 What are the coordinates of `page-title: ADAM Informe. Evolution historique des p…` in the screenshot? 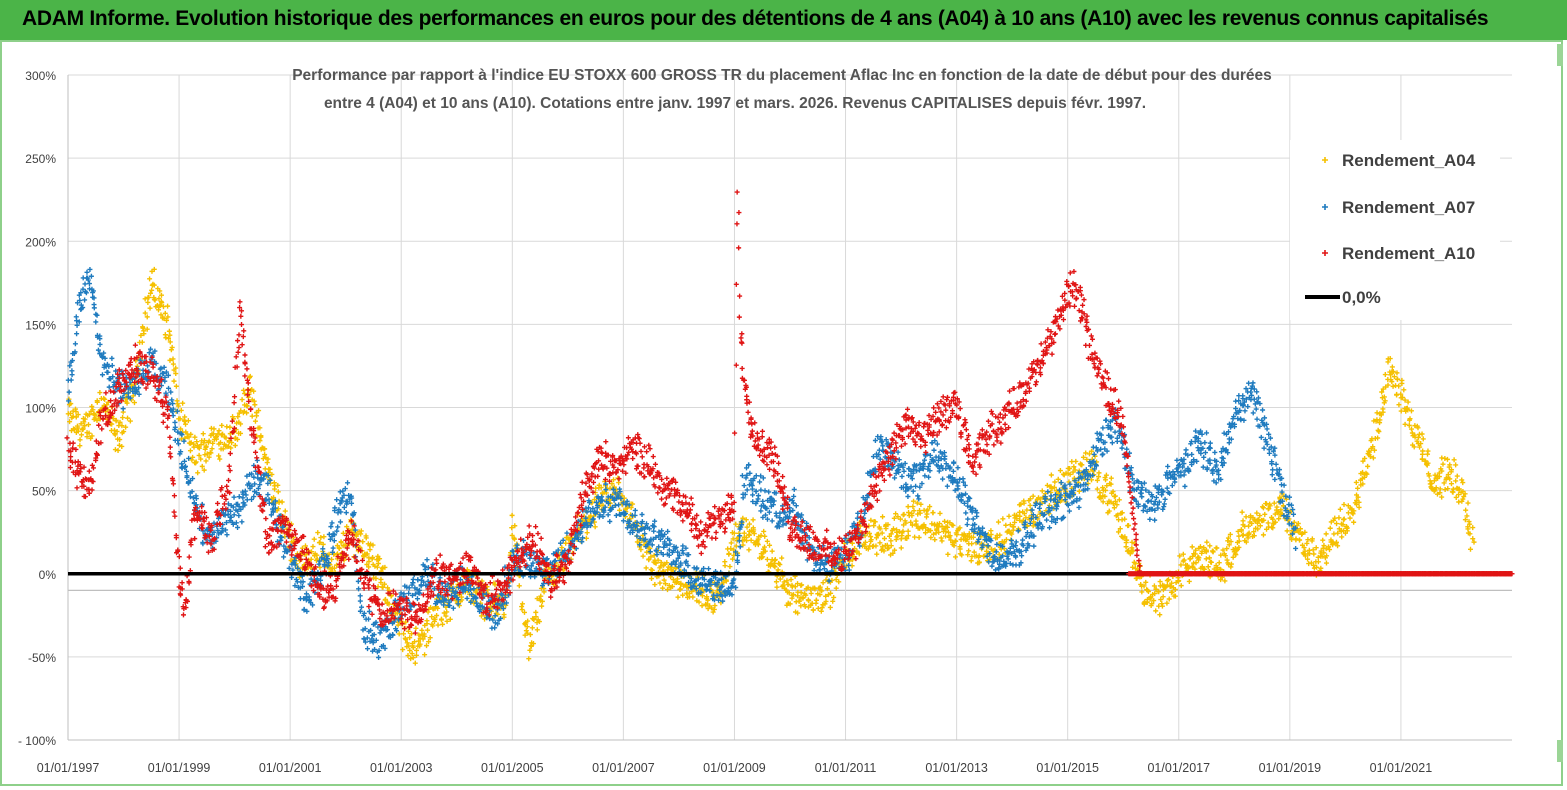 It's located at (755, 18).